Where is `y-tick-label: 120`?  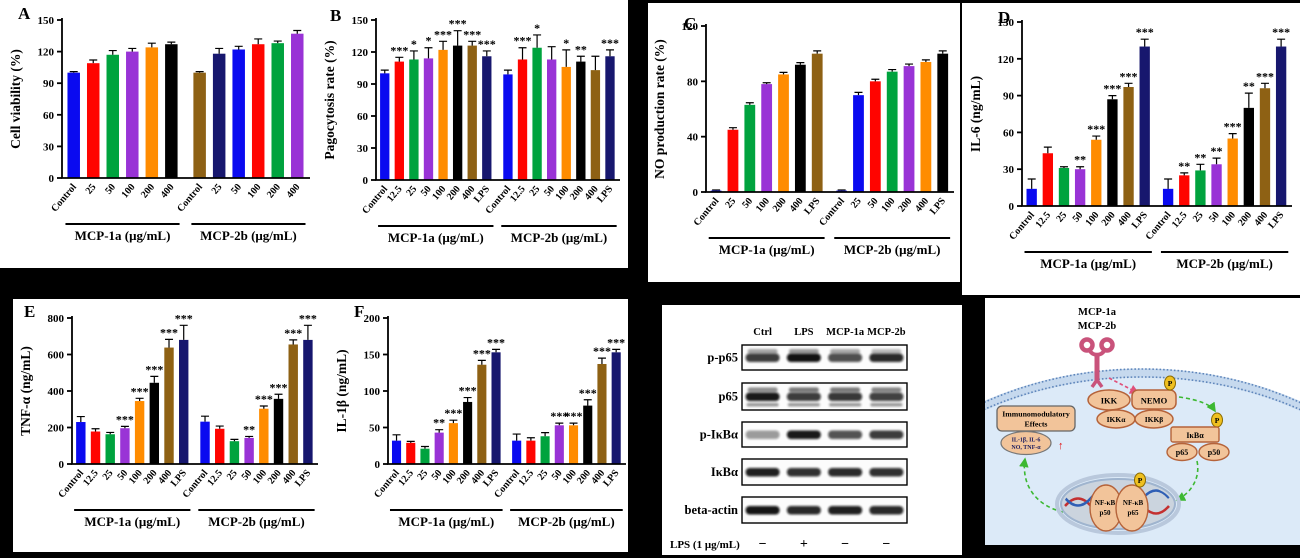 y-tick-label: 120 is located at coordinates (46, 53).